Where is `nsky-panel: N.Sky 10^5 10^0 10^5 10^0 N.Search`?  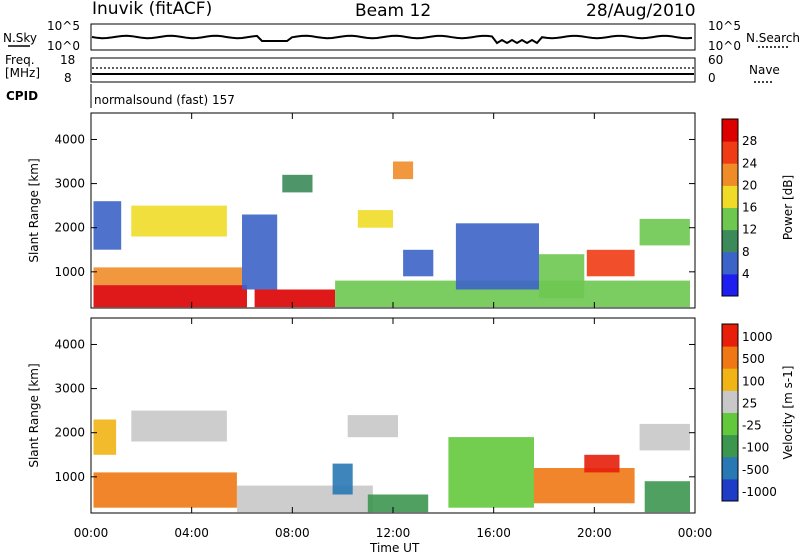 nsky-panel: N.Sky 10^5 10^0 10^5 10^0 N.Search is located at coordinates (401, 36).